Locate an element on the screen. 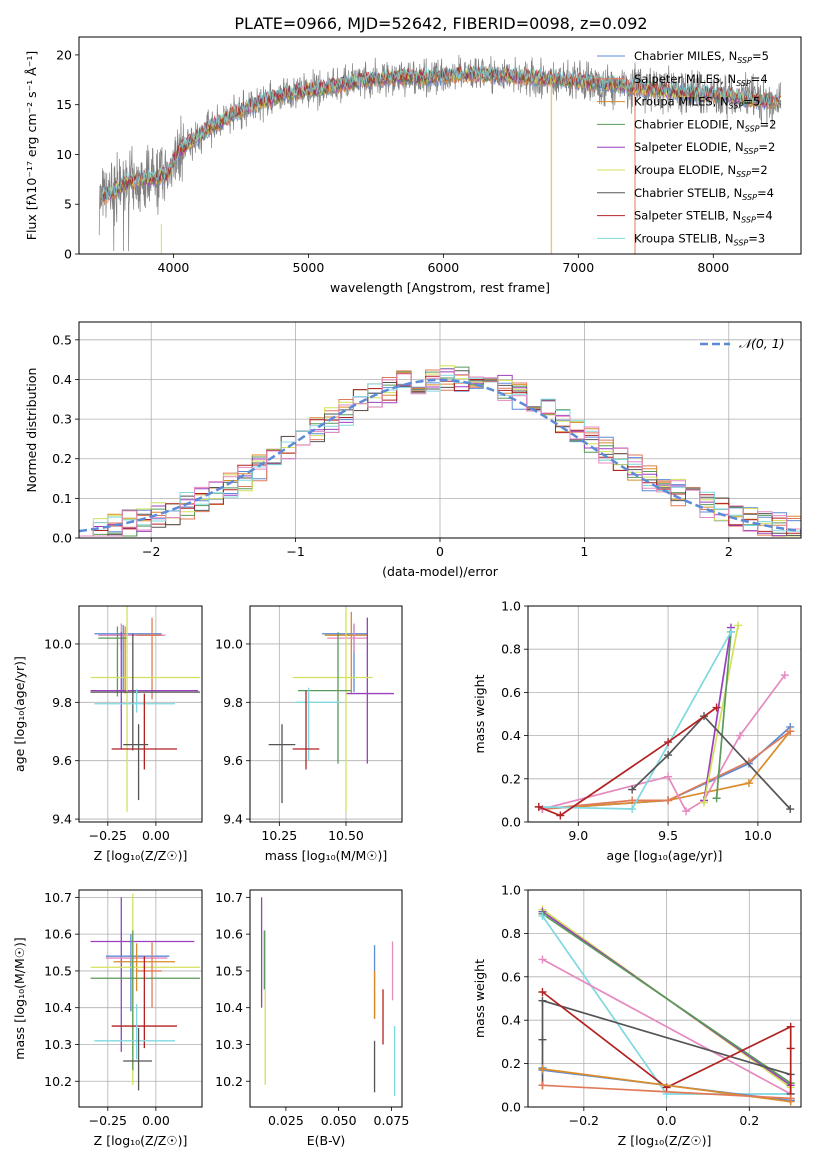 This screenshot has height=1170, width=819. legend-label: Kroupa MILES, NSSP=5 is located at coordinates (697, 103).